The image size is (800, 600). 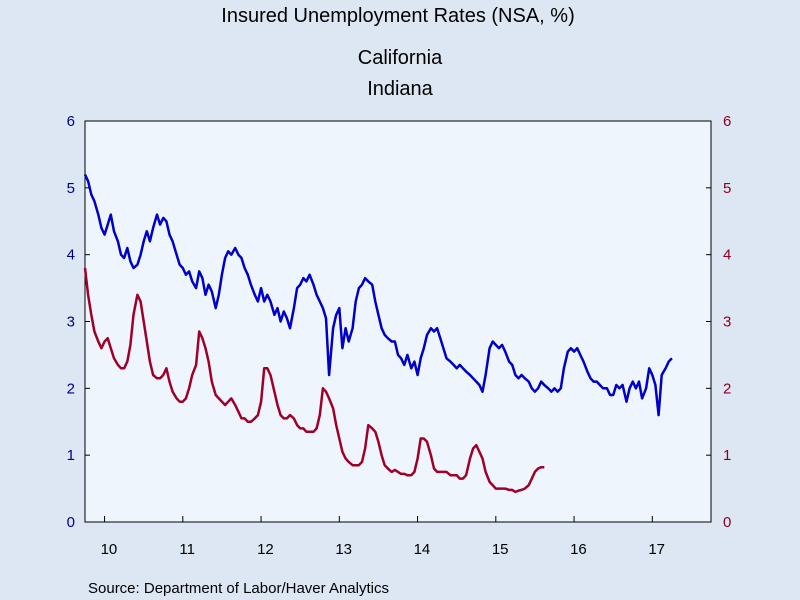 I want to click on left-tick-label: 4, so click(x=71, y=255).